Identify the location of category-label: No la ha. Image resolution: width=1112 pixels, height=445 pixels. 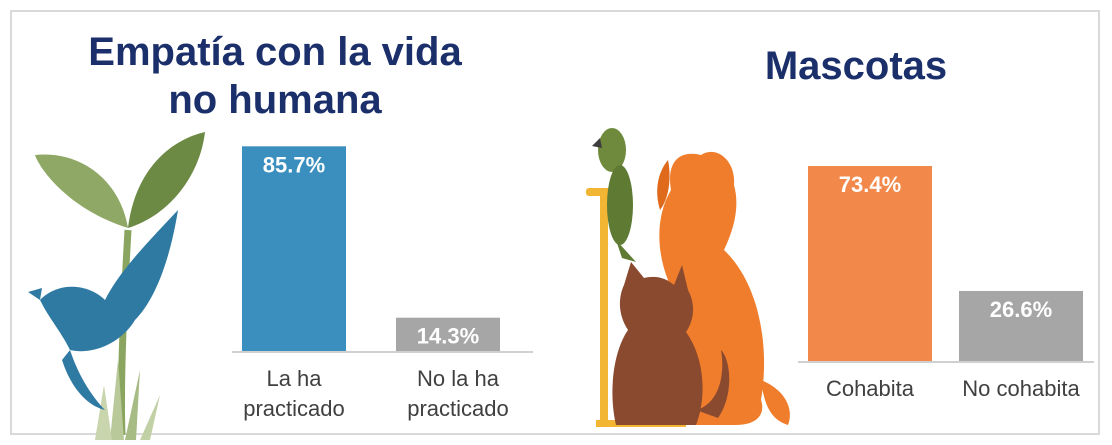
(458, 378).